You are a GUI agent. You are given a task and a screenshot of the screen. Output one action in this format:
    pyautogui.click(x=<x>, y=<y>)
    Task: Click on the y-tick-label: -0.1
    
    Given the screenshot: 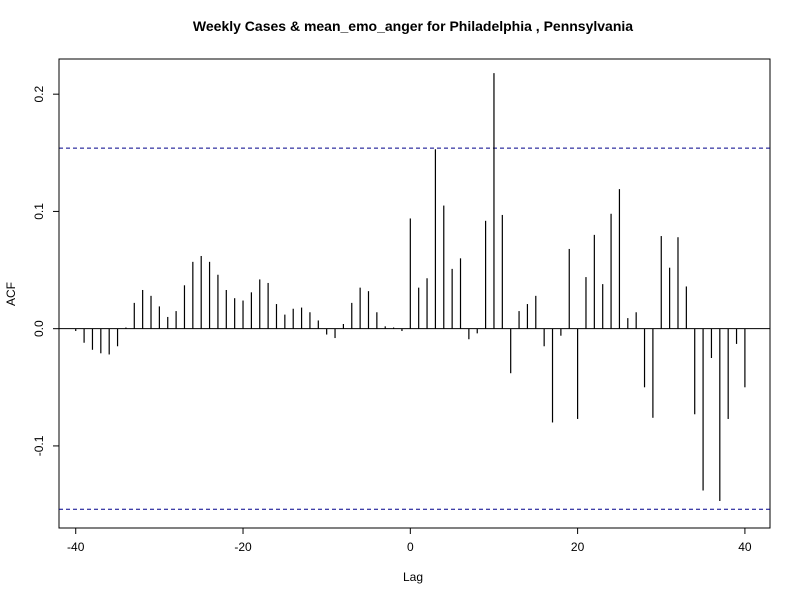 What is the action you would take?
    pyautogui.click(x=39, y=445)
    